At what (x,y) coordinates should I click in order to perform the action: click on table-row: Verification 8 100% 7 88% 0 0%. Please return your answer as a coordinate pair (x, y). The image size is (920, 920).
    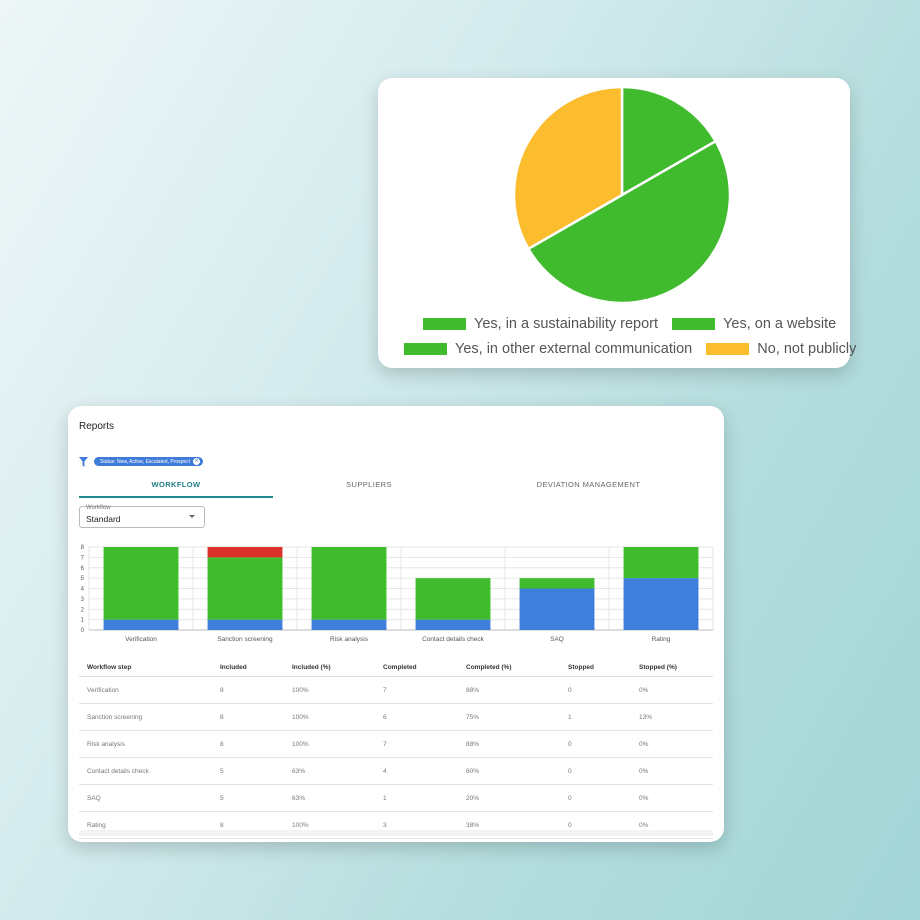
    Looking at the image, I should click on (396, 690).